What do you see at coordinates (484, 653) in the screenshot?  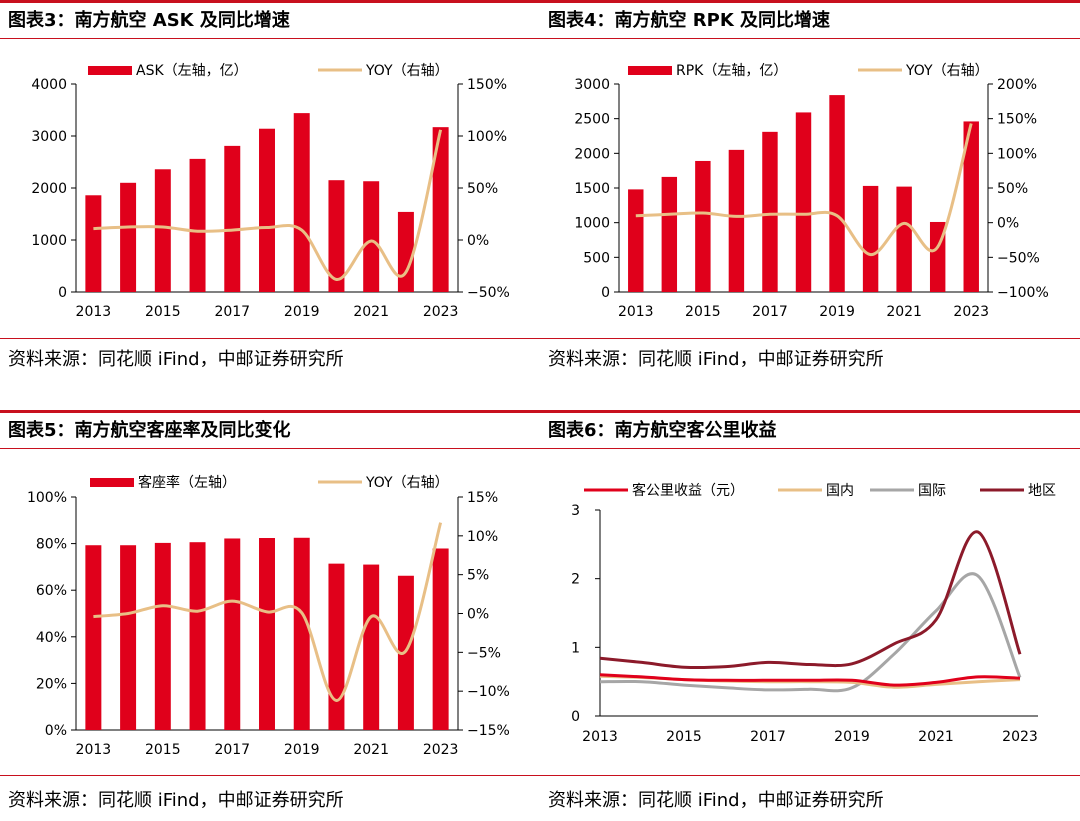 I see `right-tick-label: −5%` at bounding box center [484, 653].